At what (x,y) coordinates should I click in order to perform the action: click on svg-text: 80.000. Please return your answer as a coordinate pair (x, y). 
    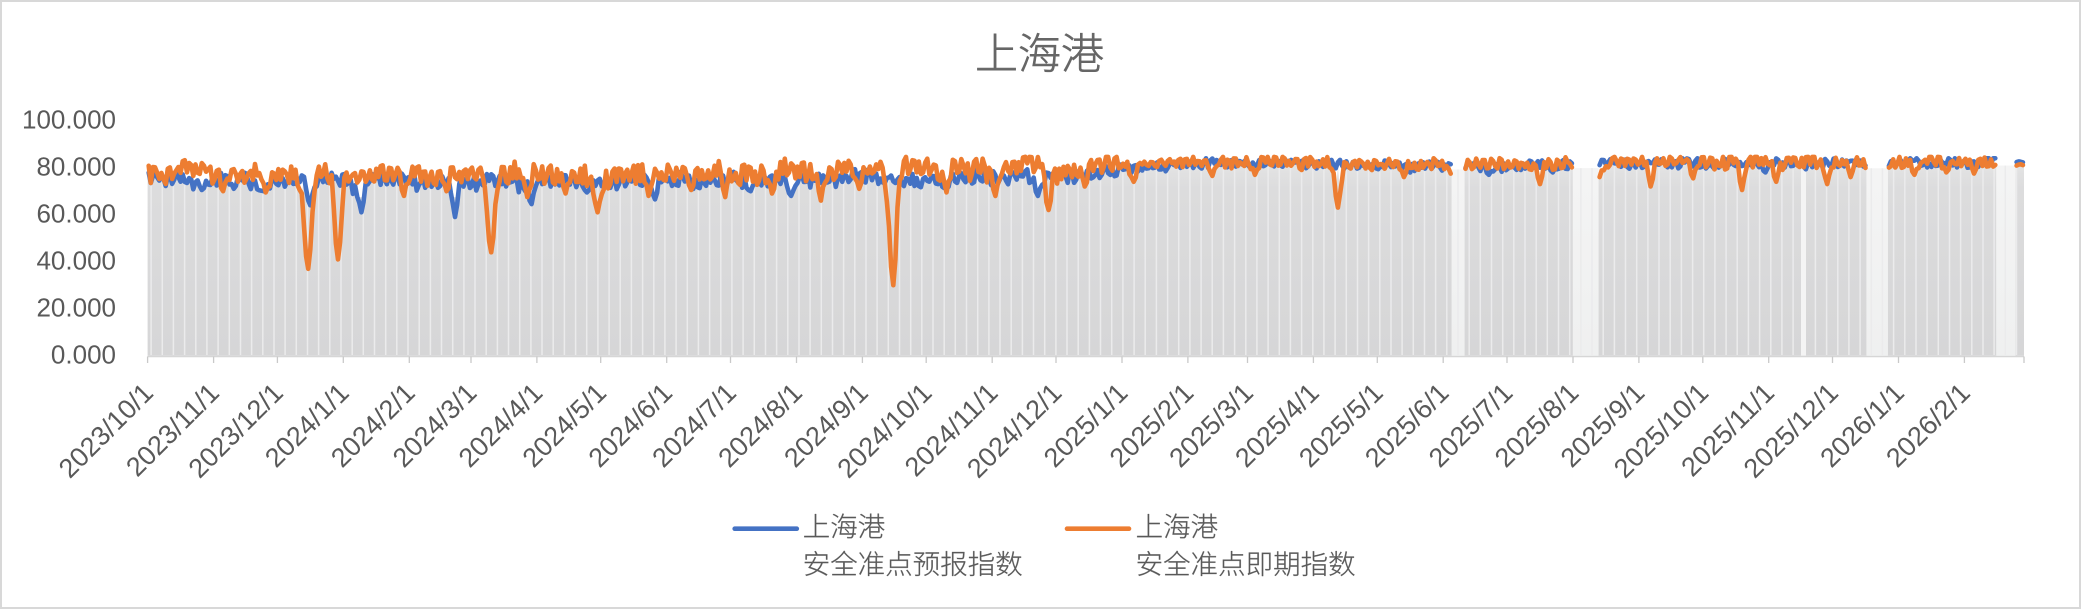
    Looking at the image, I should click on (76, 167).